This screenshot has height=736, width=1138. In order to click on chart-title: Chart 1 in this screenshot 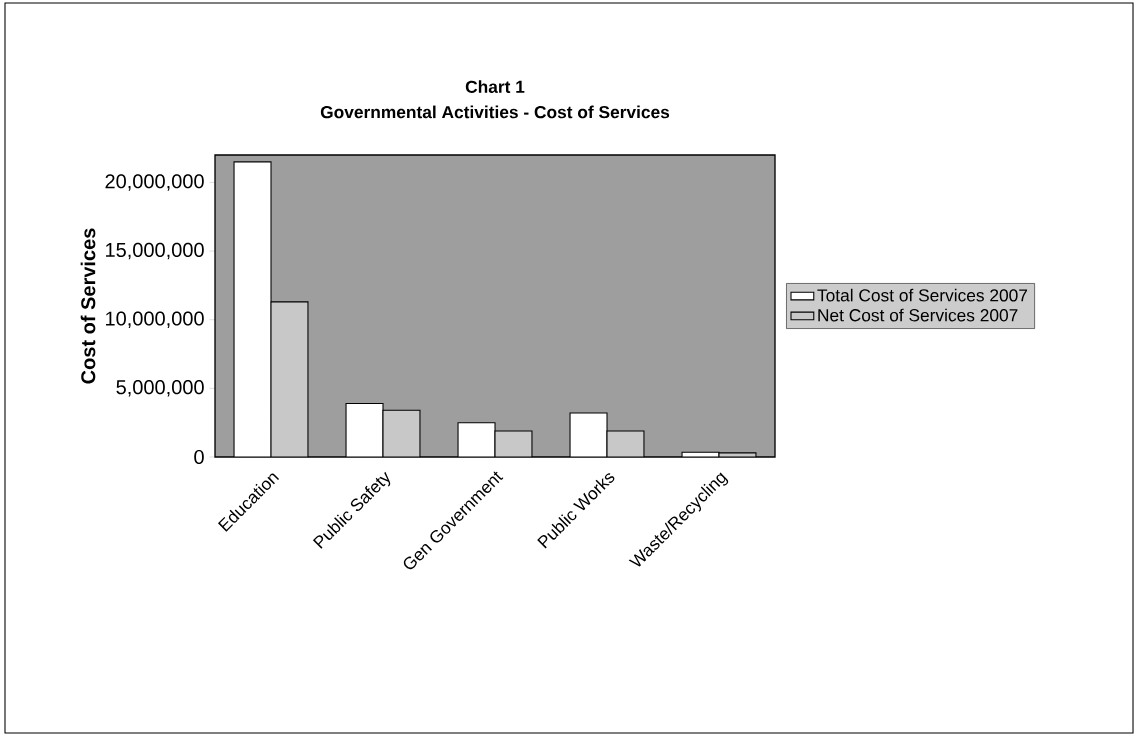, I will do `click(495, 86)`.